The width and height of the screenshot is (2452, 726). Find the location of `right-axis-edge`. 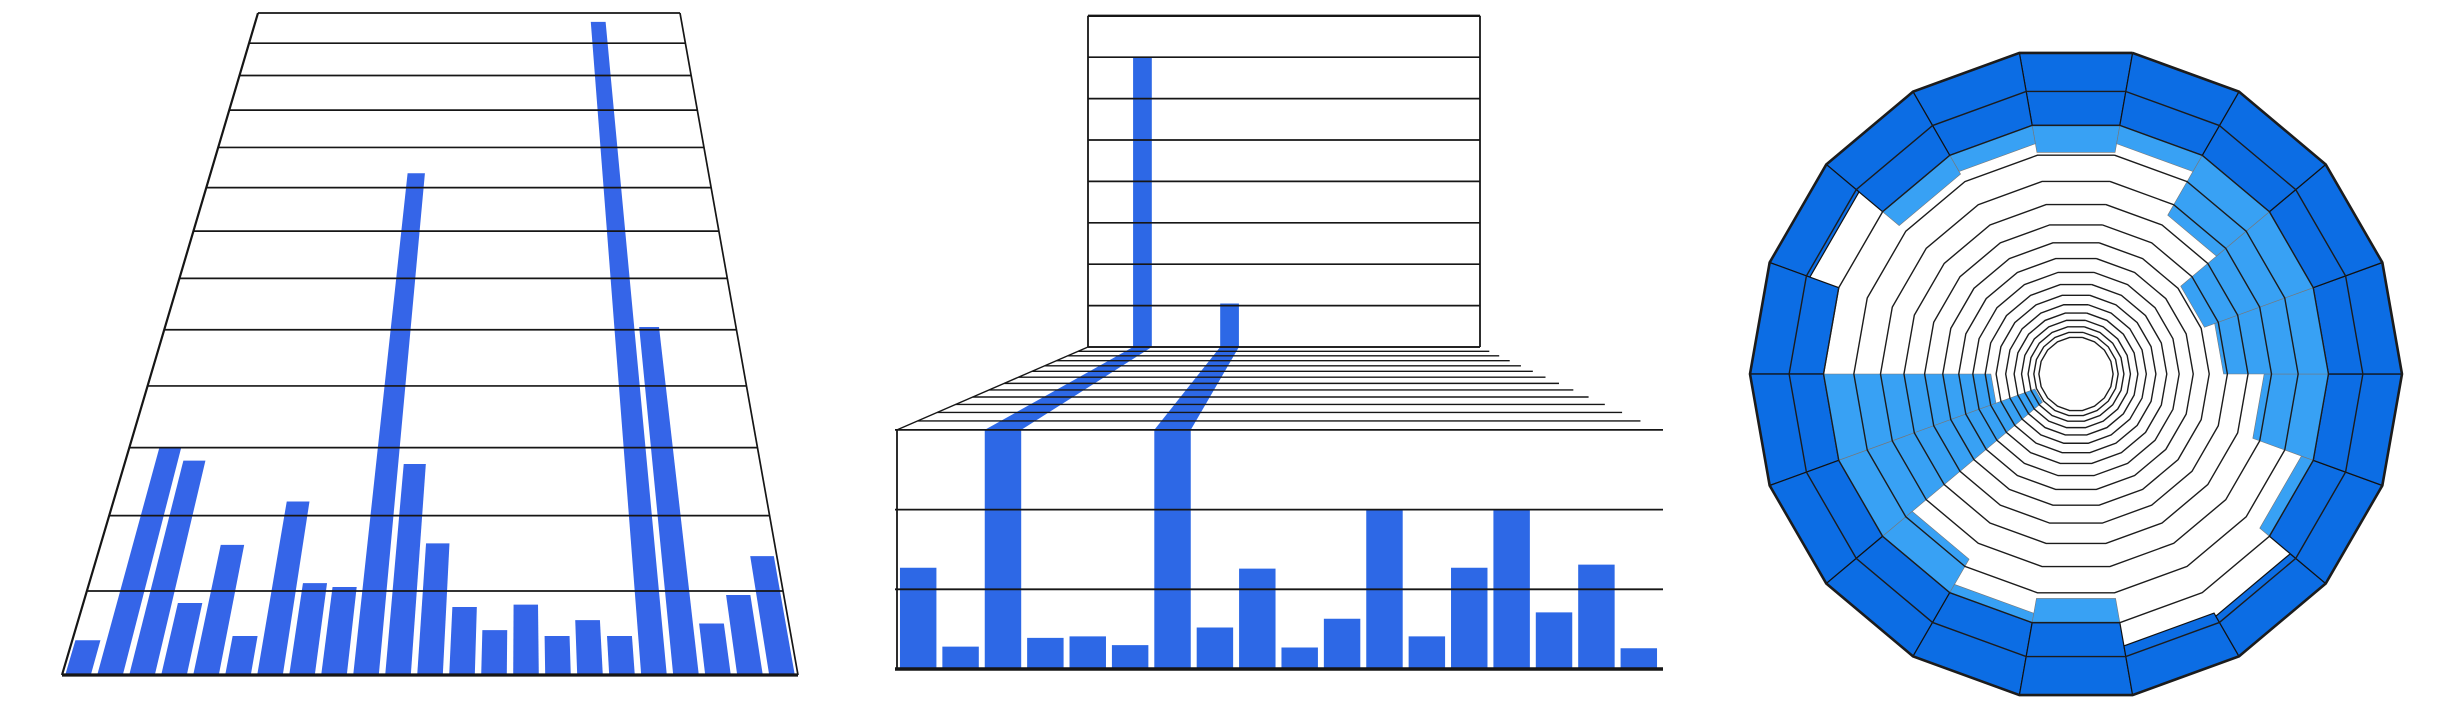

right-axis-edge is located at coordinates (739, 344).